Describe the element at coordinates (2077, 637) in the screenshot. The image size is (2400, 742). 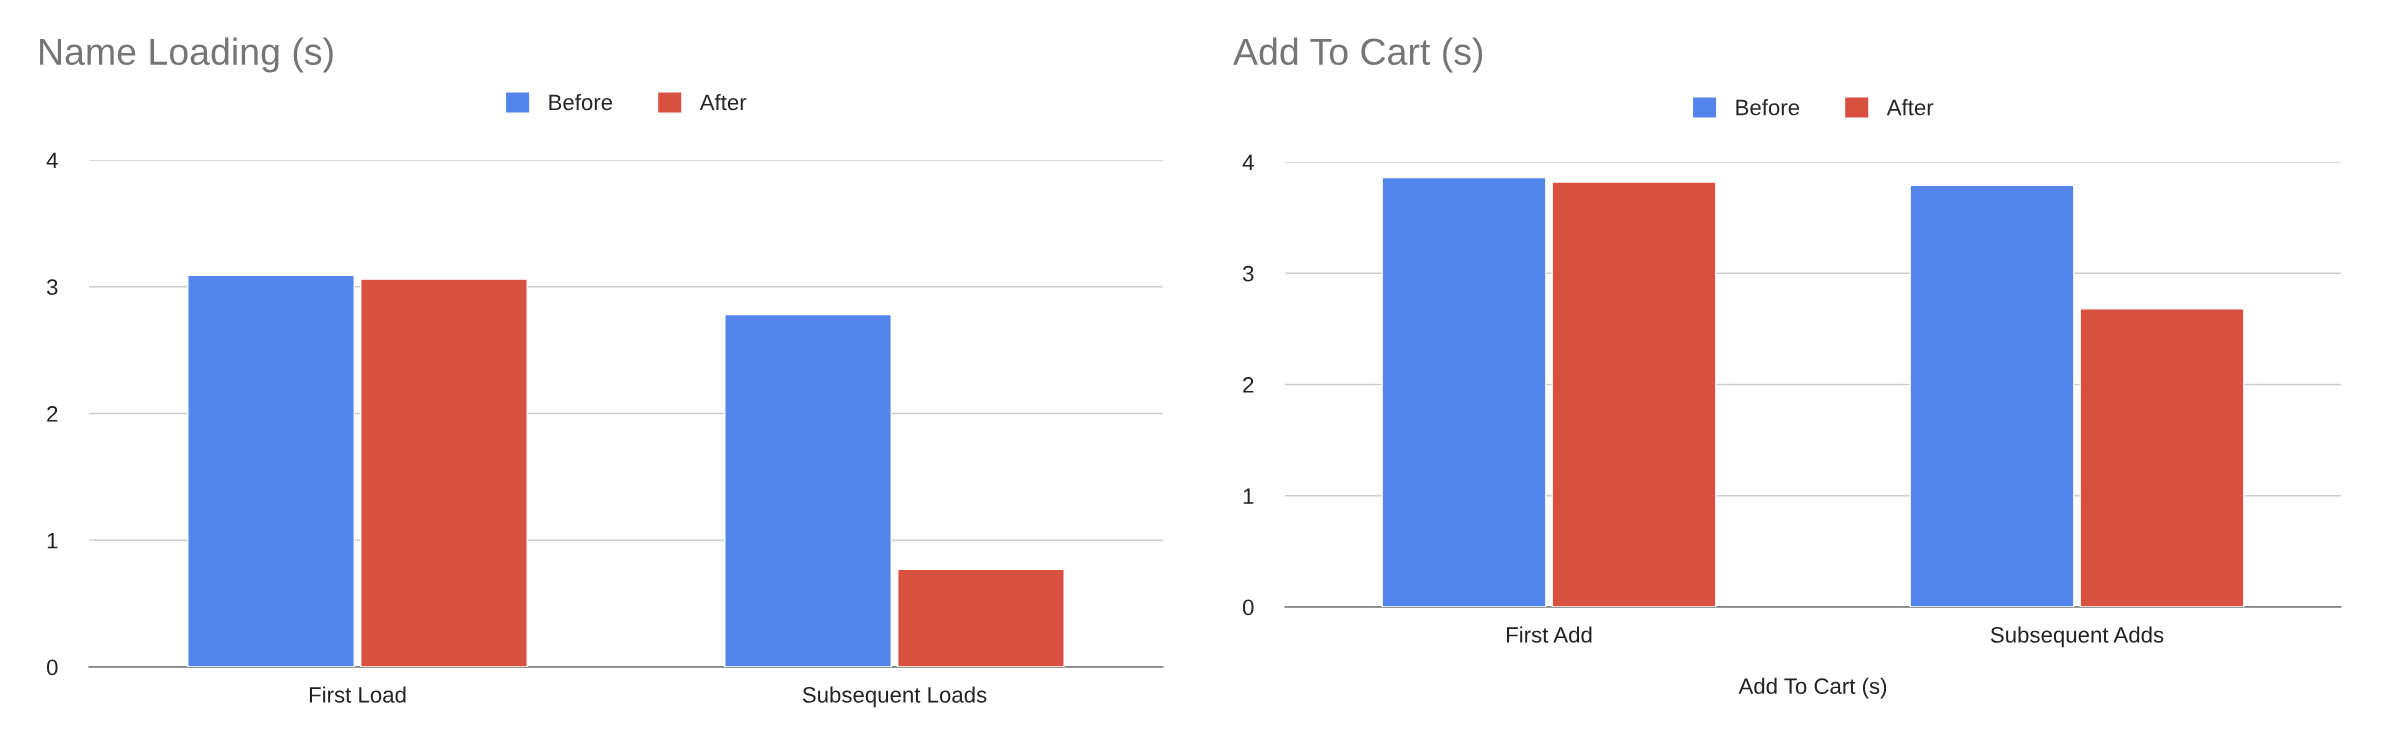
I see `x-tick-label: Subsequent Adds` at that location.